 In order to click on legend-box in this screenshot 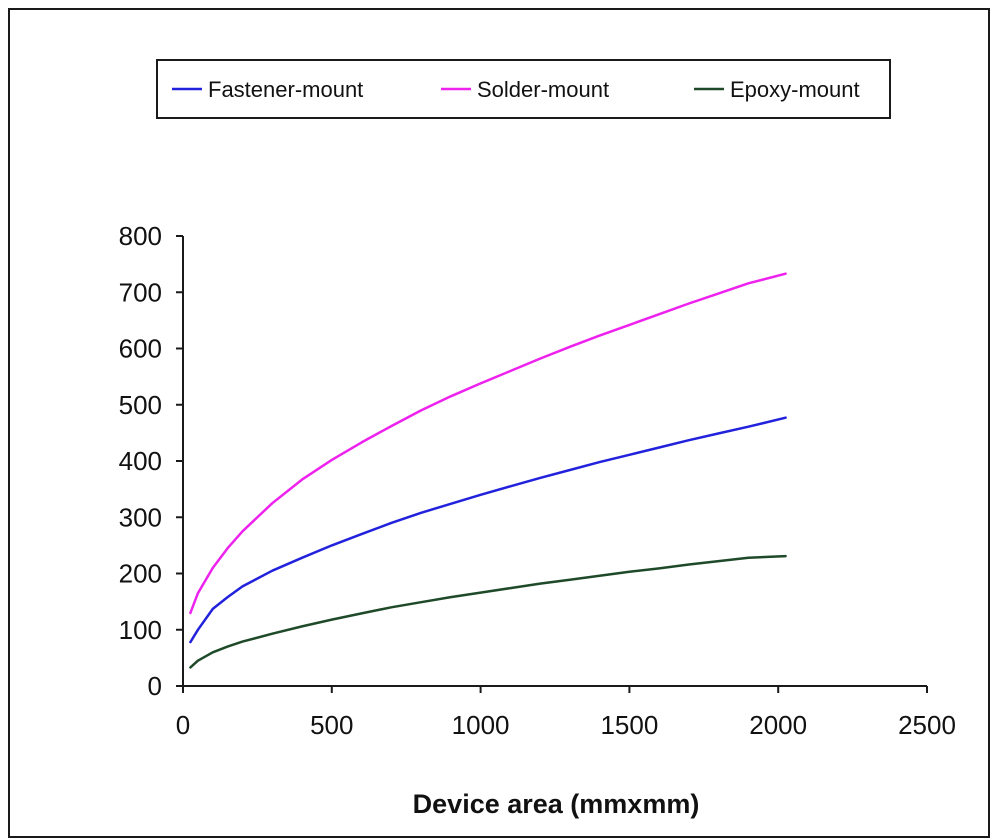, I will do `click(523, 89)`.